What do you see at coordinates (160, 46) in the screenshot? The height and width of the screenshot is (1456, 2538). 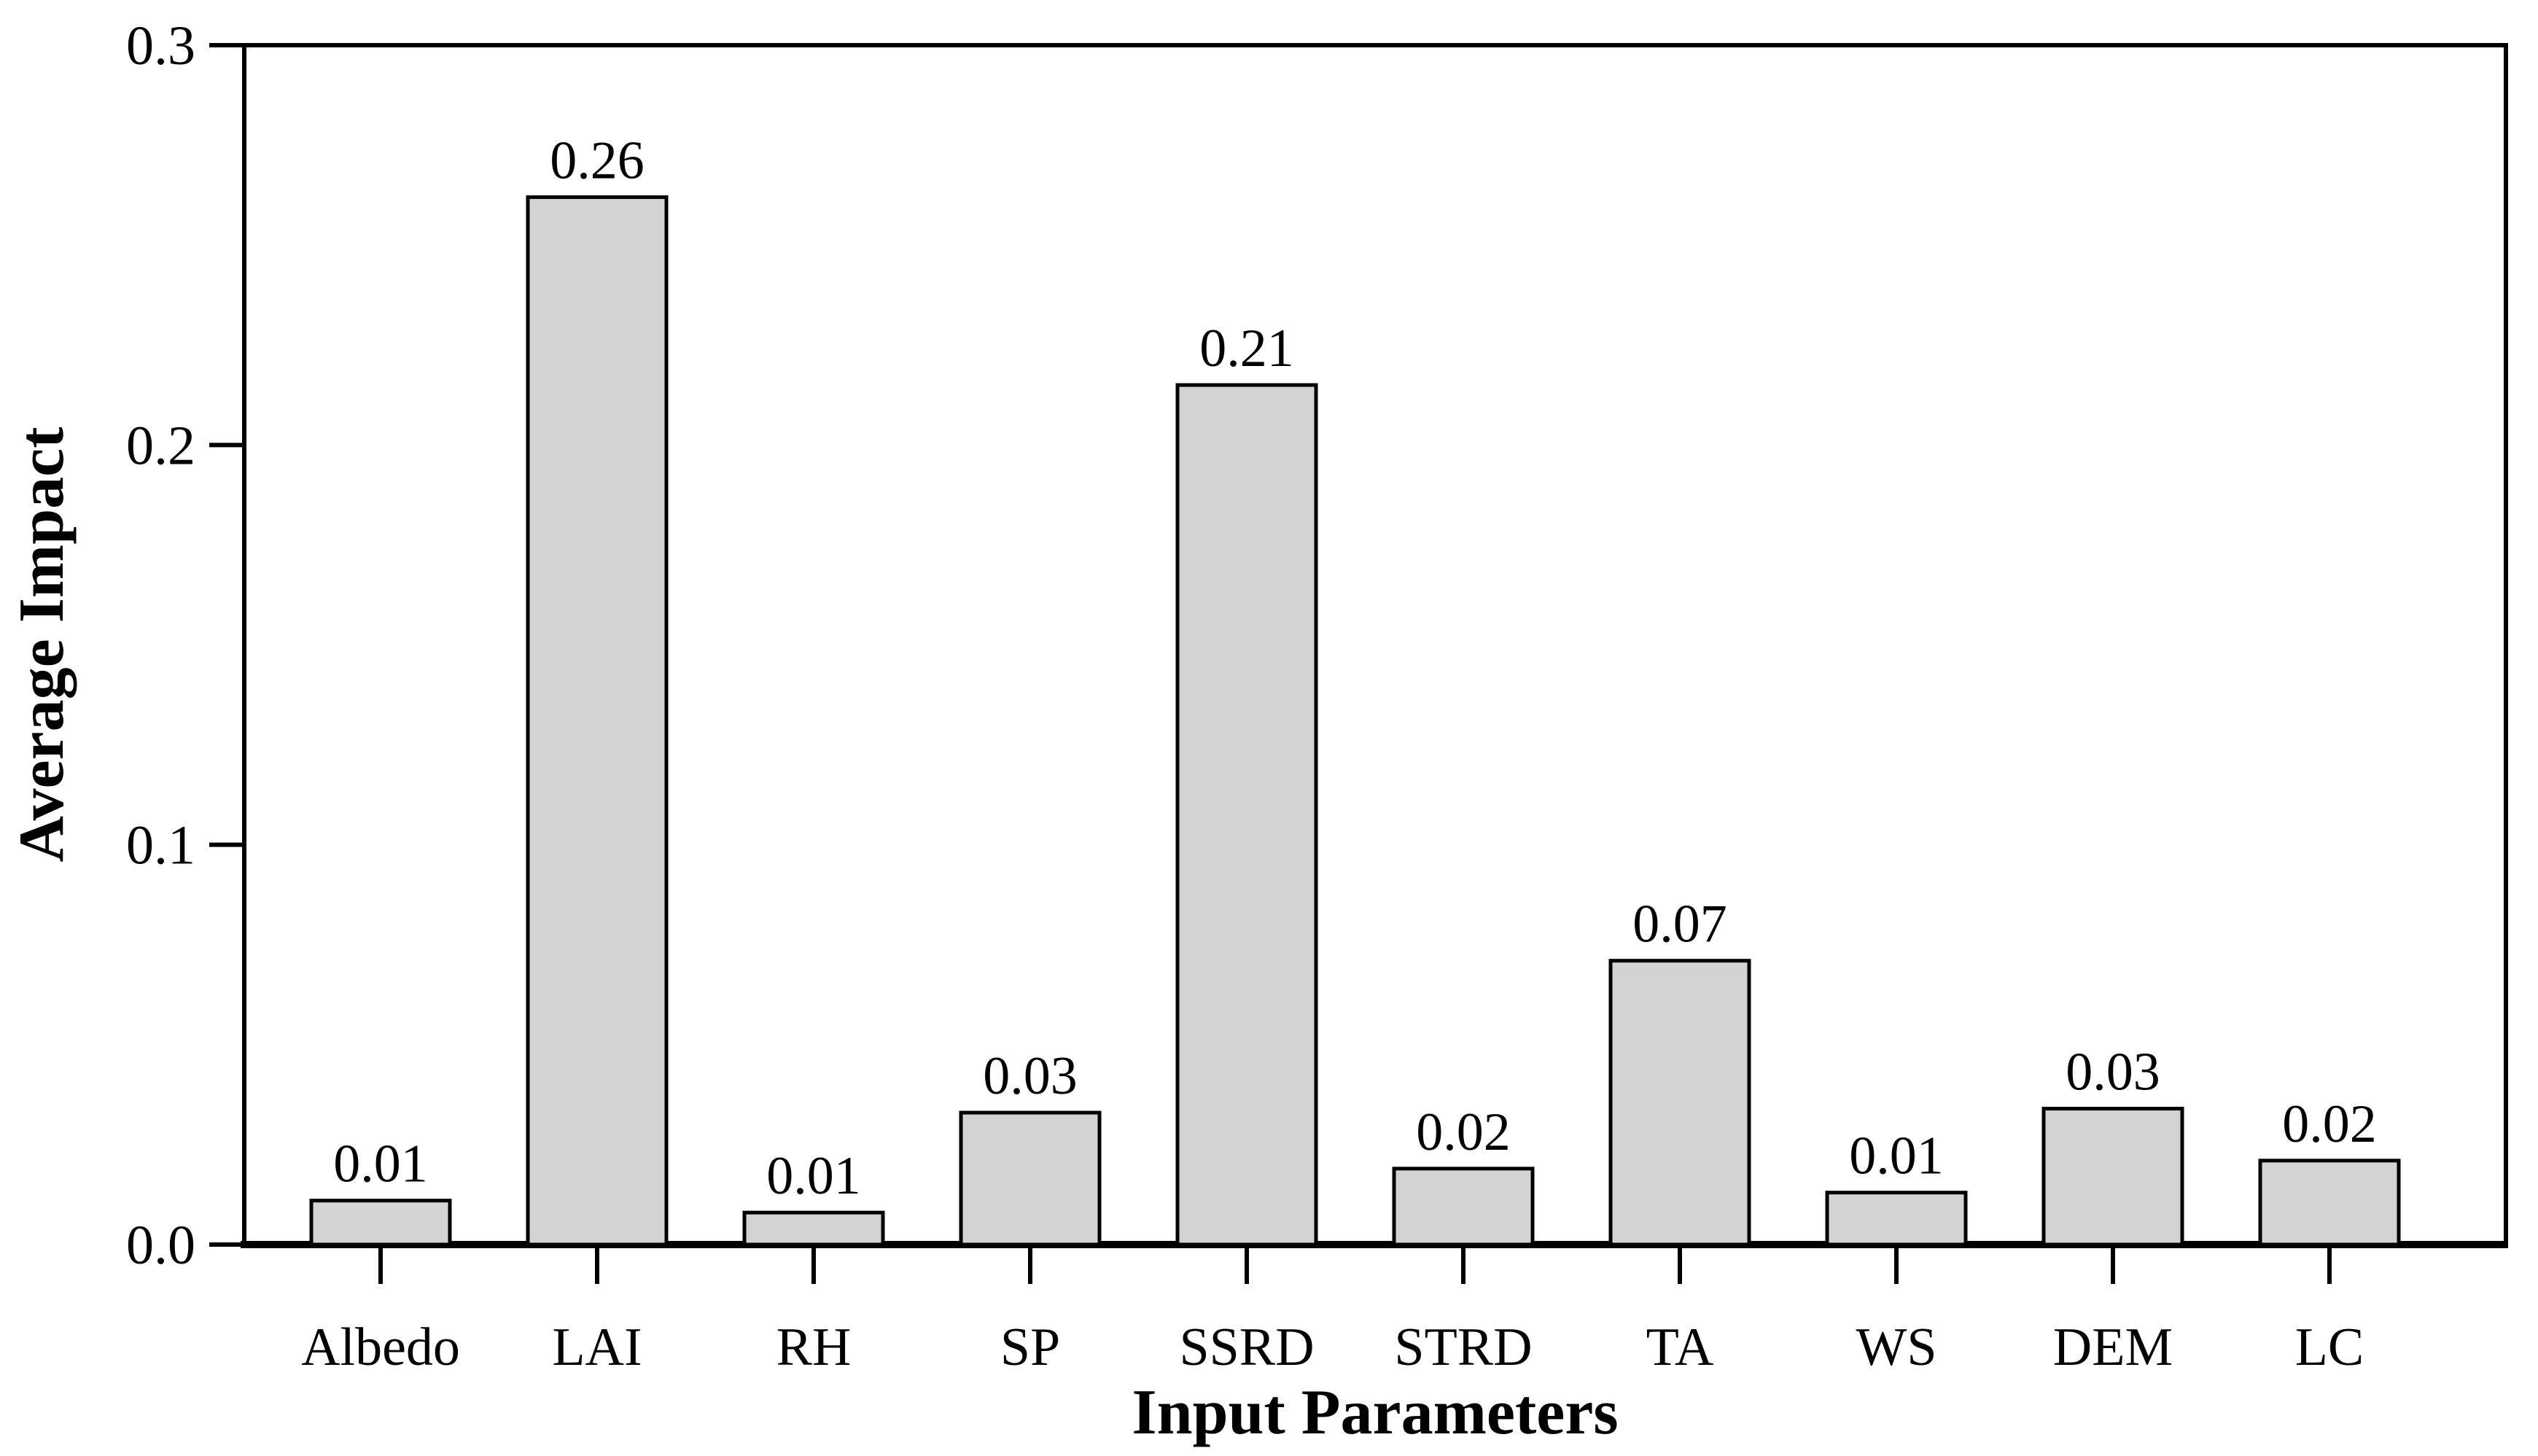 I see `y-tick-label: 0.3` at bounding box center [160, 46].